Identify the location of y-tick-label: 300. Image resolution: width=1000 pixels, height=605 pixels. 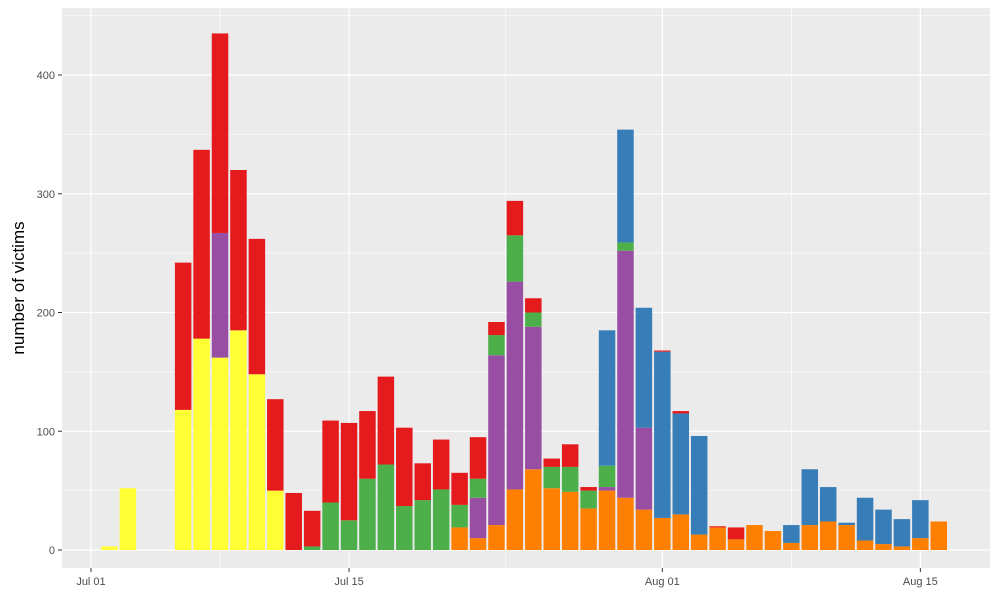
(46, 195).